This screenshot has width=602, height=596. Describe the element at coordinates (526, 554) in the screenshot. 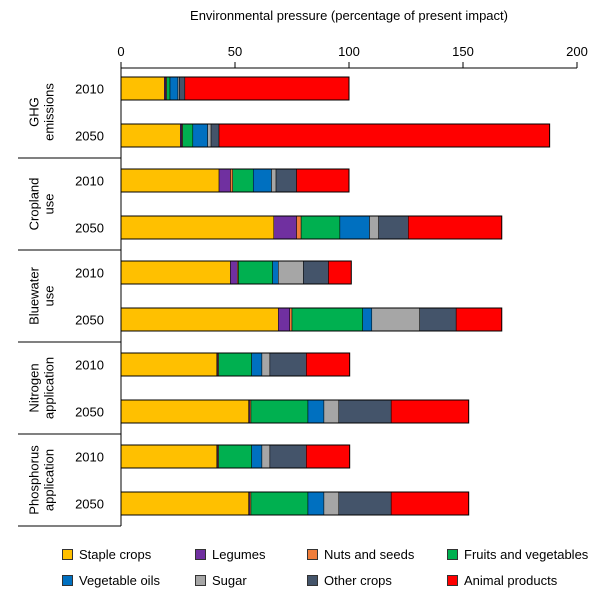

I see `legend-label-fruits-and-vegetables: Fruits and vegetables` at that location.